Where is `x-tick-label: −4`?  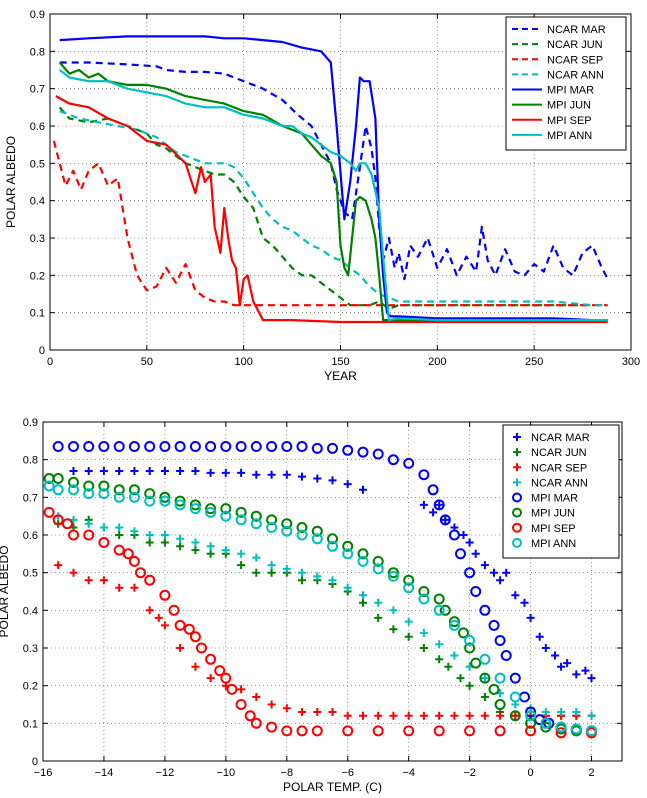 x-tick-label: −4 is located at coordinates (408, 773).